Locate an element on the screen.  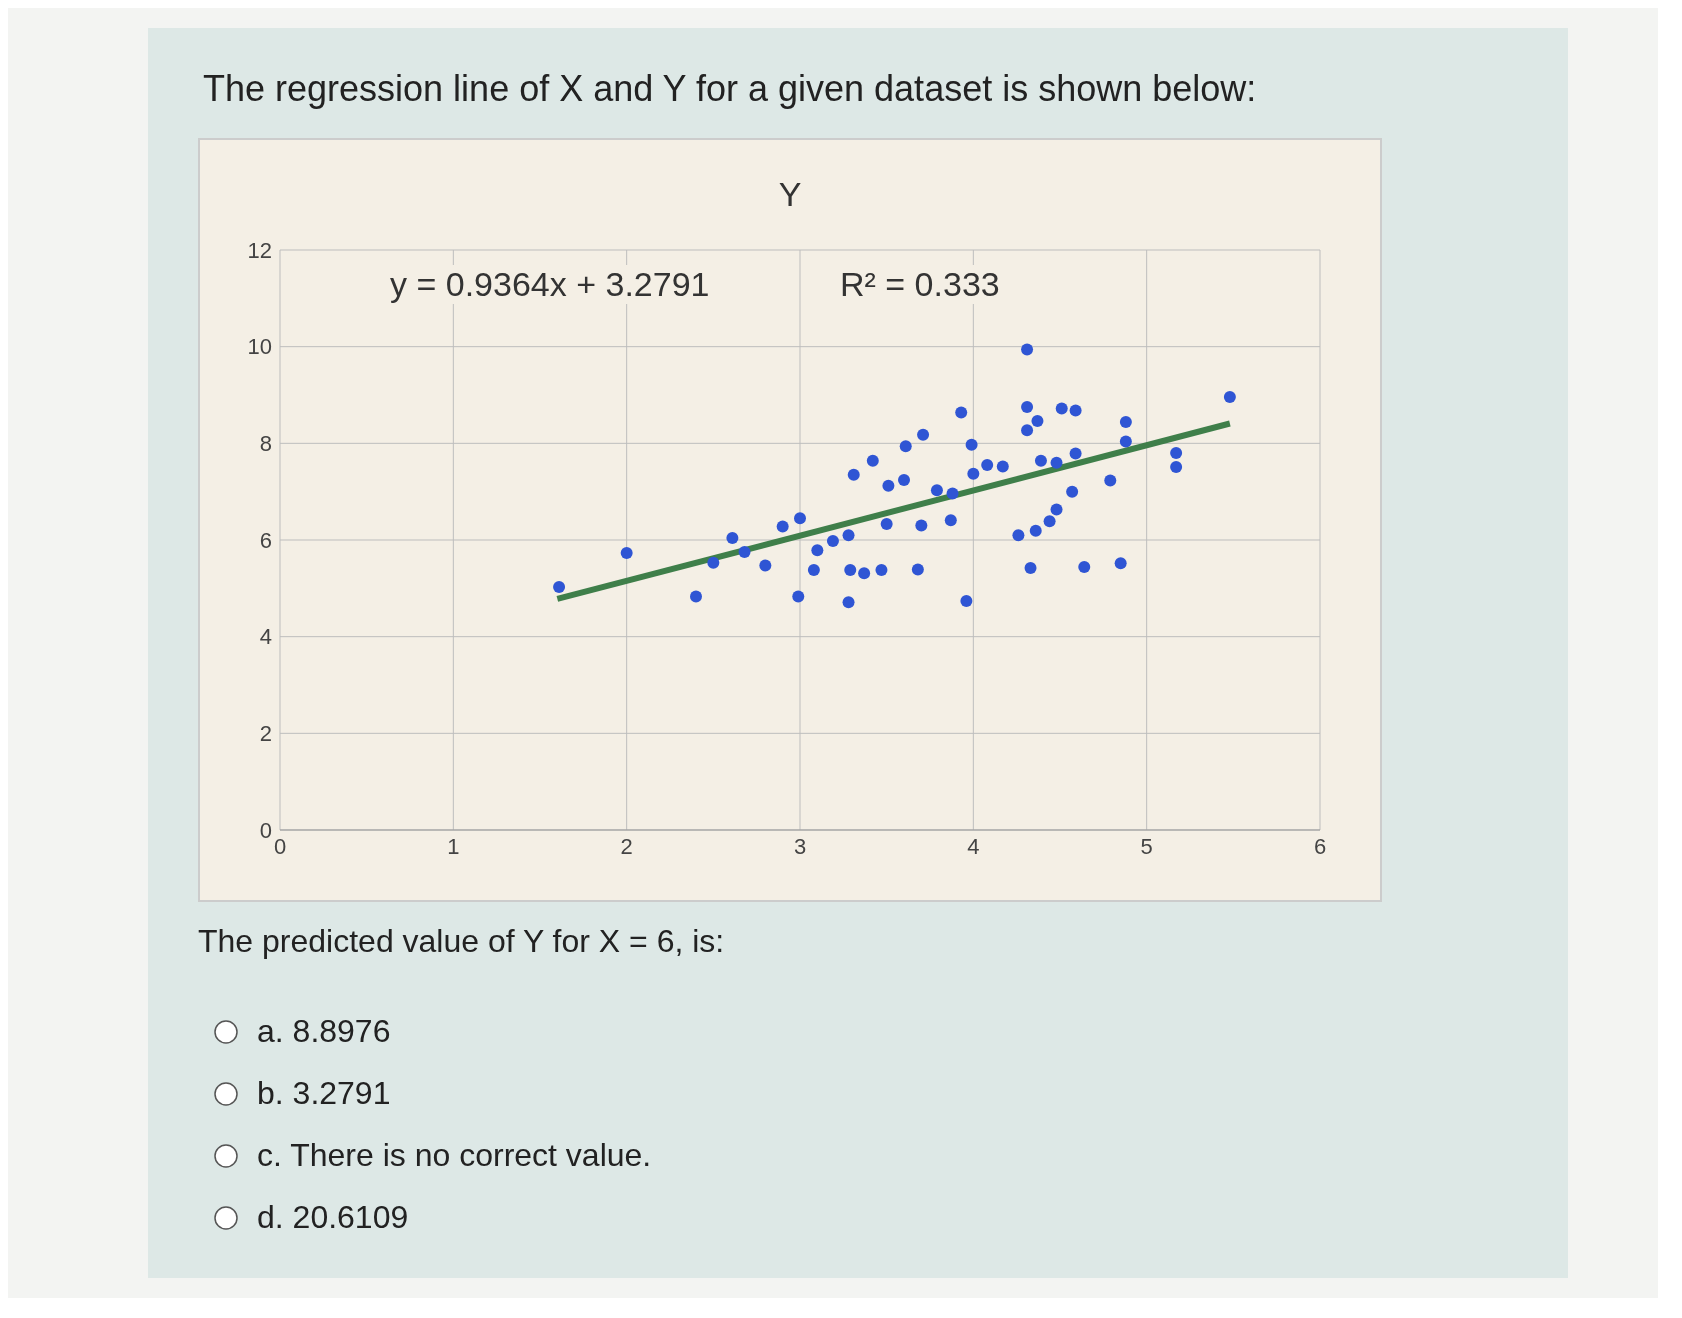
x-tick-label: 4 is located at coordinates (973, 846).